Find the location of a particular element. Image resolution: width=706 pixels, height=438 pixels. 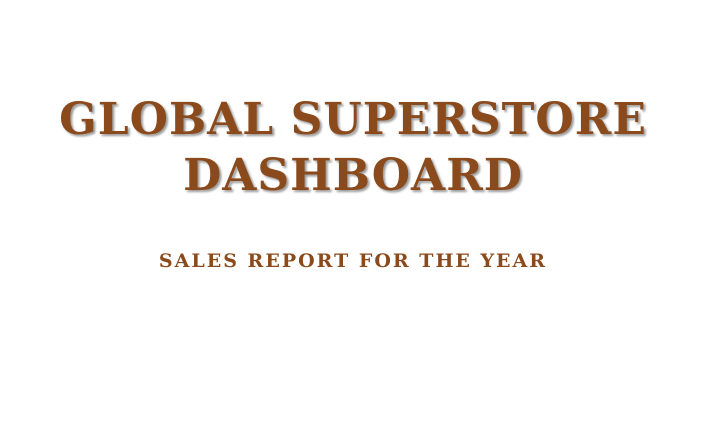

dashboard-title-line-2: DASHBOARD is located at coordinates (353, 175).